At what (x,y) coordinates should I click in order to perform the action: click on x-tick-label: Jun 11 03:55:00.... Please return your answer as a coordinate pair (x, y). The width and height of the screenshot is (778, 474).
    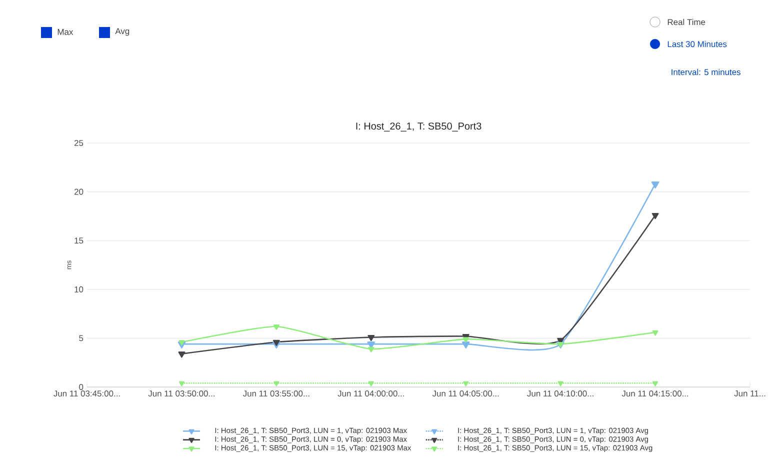
    Looking at the image, I should click on (276, 393).